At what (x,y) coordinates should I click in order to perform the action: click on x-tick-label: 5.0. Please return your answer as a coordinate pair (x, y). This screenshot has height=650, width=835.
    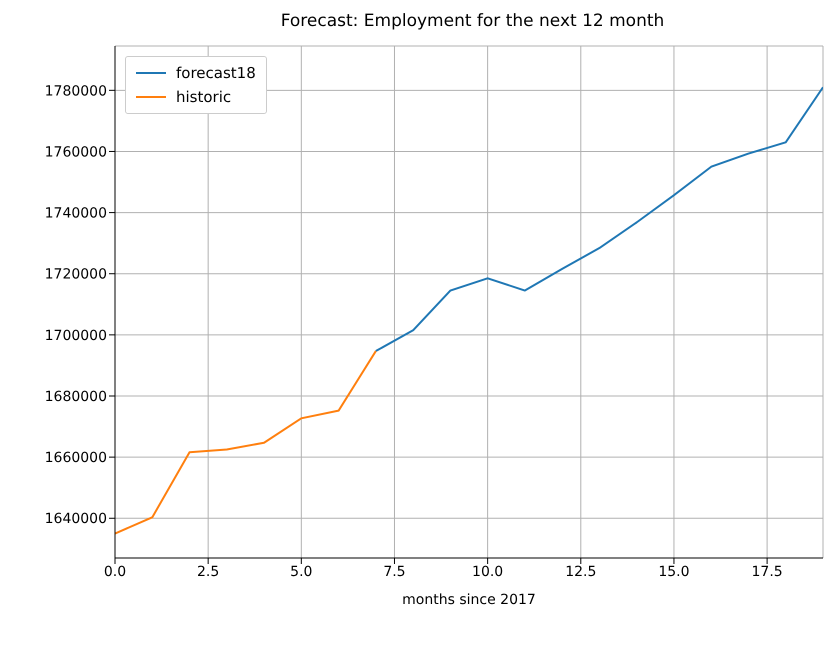
    Looking at the image, I should click on (301, 572).